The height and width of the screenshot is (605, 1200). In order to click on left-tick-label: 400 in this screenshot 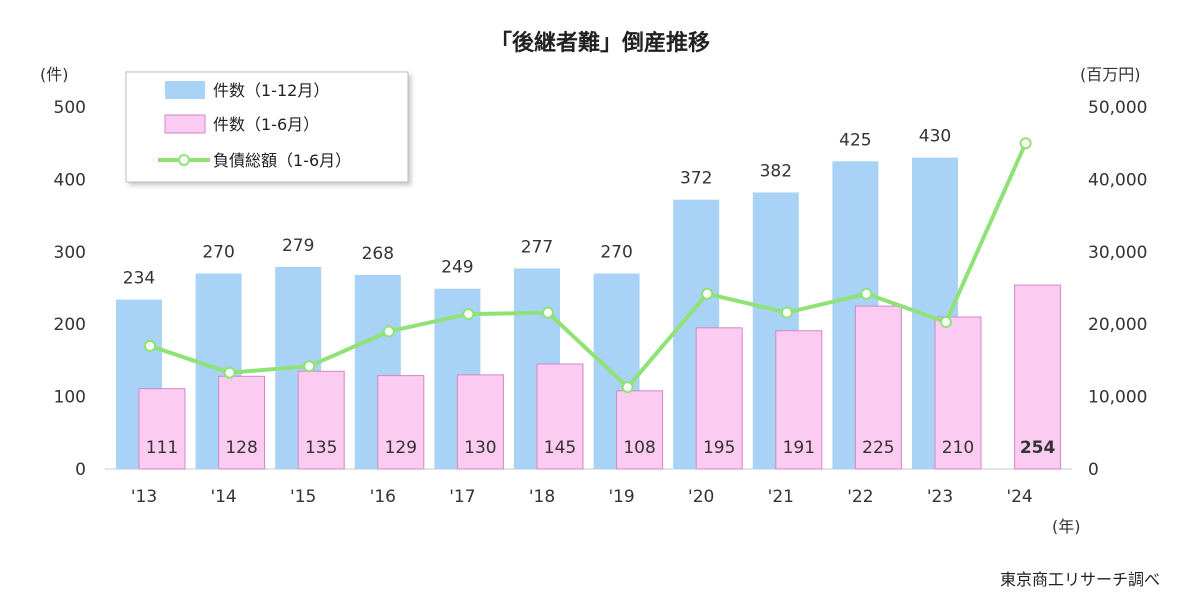, I will do `click(70, 180)`.